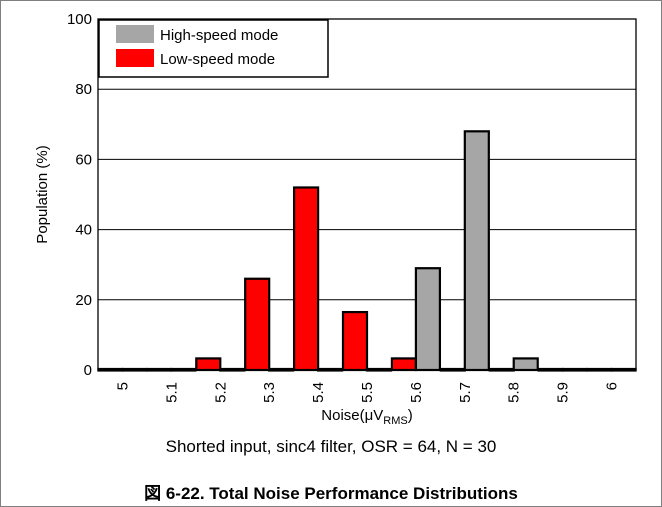  What do you see at coordinates (395, 421) in the screenshot?
I see `x-axis-unit-subscript: RMS` at bounding box center [395, 421].